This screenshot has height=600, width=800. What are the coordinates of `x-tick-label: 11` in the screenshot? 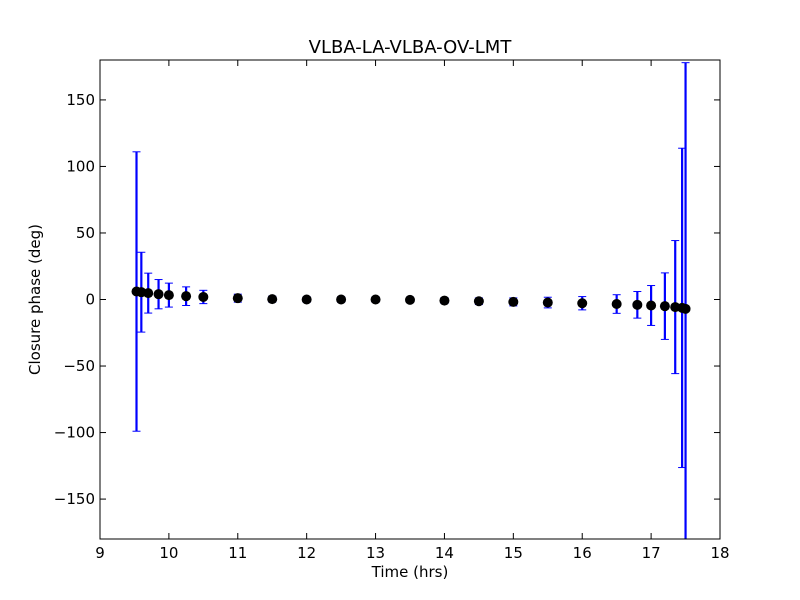 It's located at (237, 553).